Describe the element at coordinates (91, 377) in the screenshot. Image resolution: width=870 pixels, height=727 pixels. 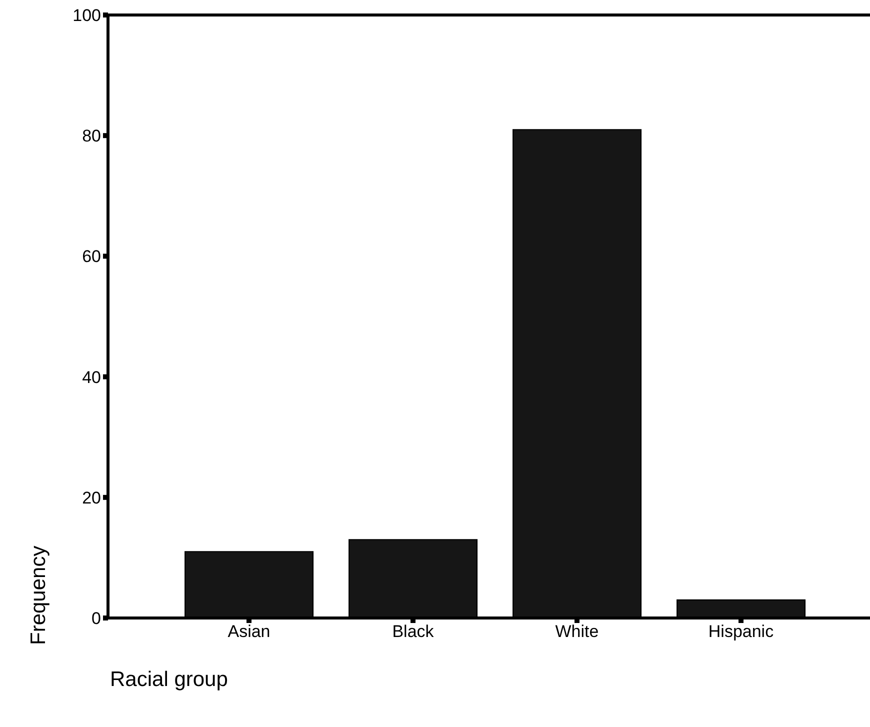
I see `y-tick-label: 40` at that location.